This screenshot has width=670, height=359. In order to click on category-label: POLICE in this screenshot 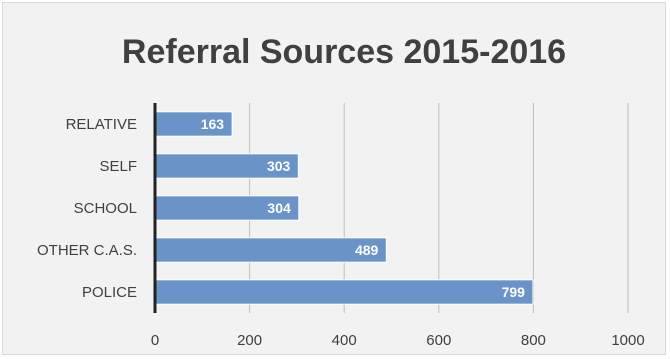, I will do `click(109, 292)`.